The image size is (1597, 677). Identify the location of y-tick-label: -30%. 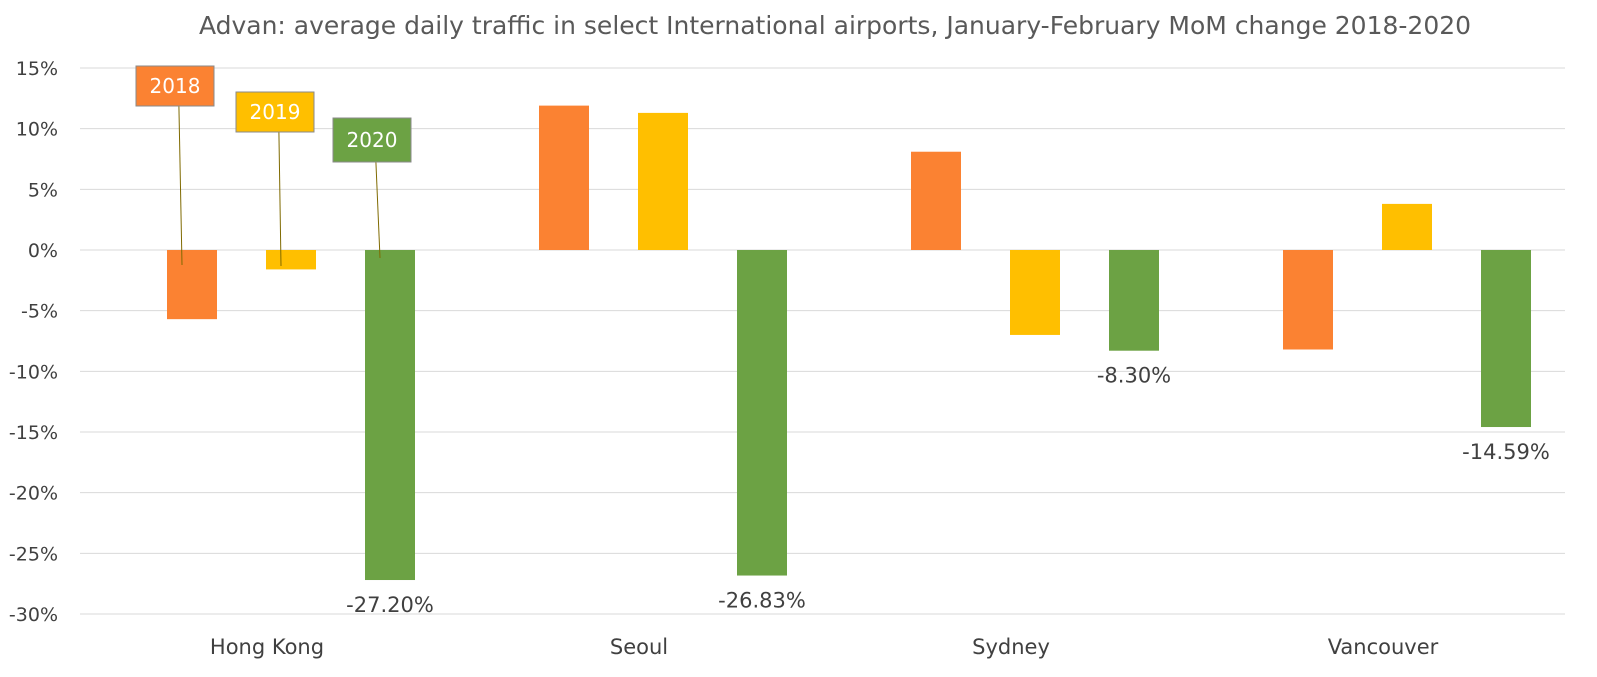
(33, 615).